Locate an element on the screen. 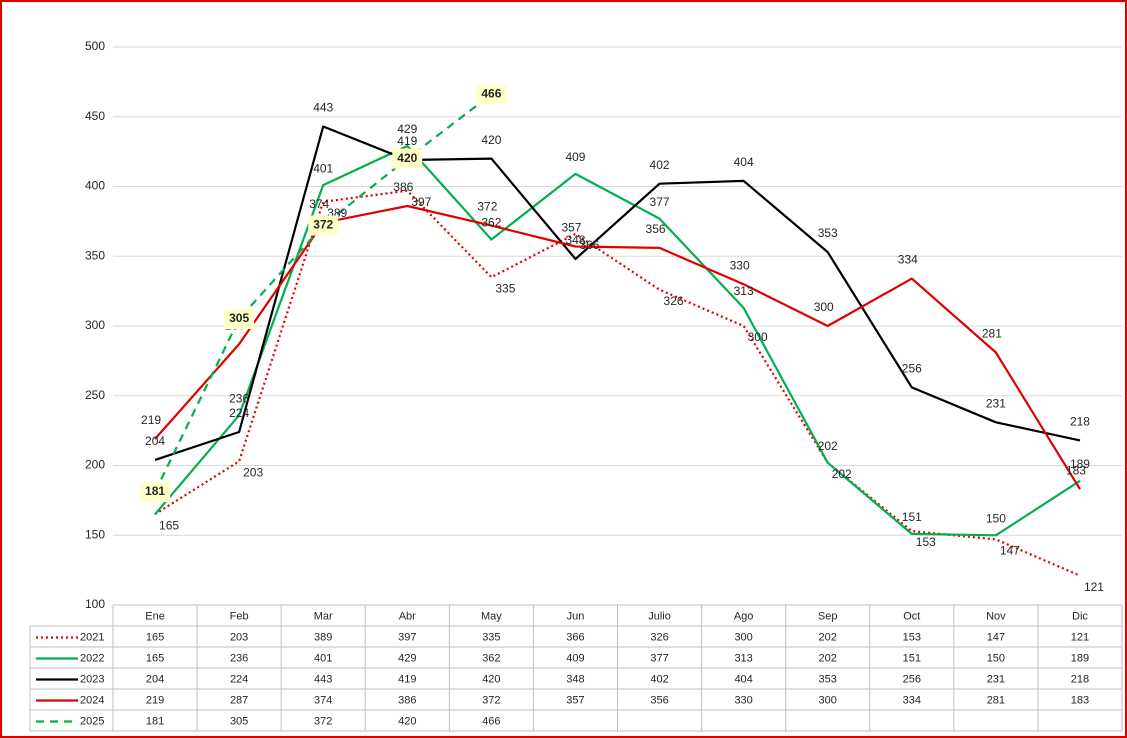  table-cell: 357 is located at coordinates (575, 700).